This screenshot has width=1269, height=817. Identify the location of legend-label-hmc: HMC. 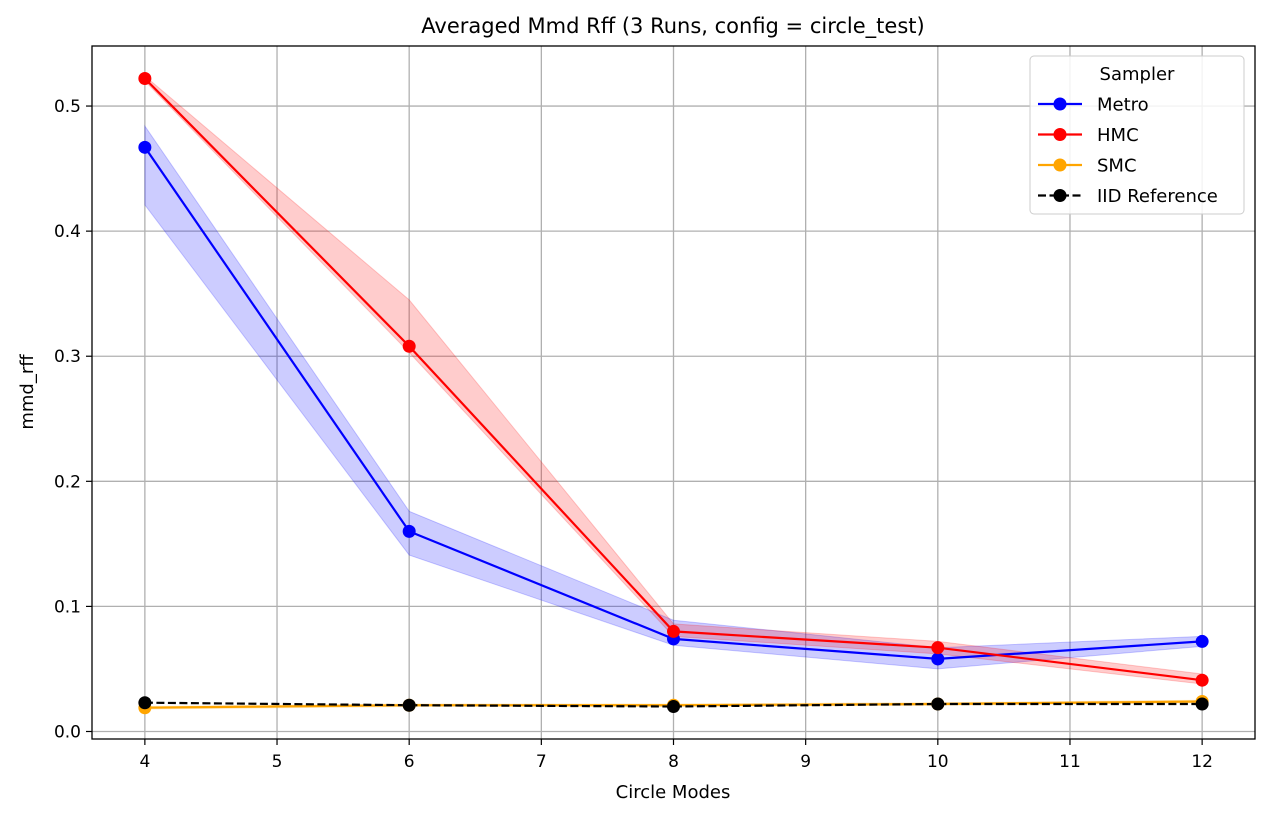
(1118, 135).